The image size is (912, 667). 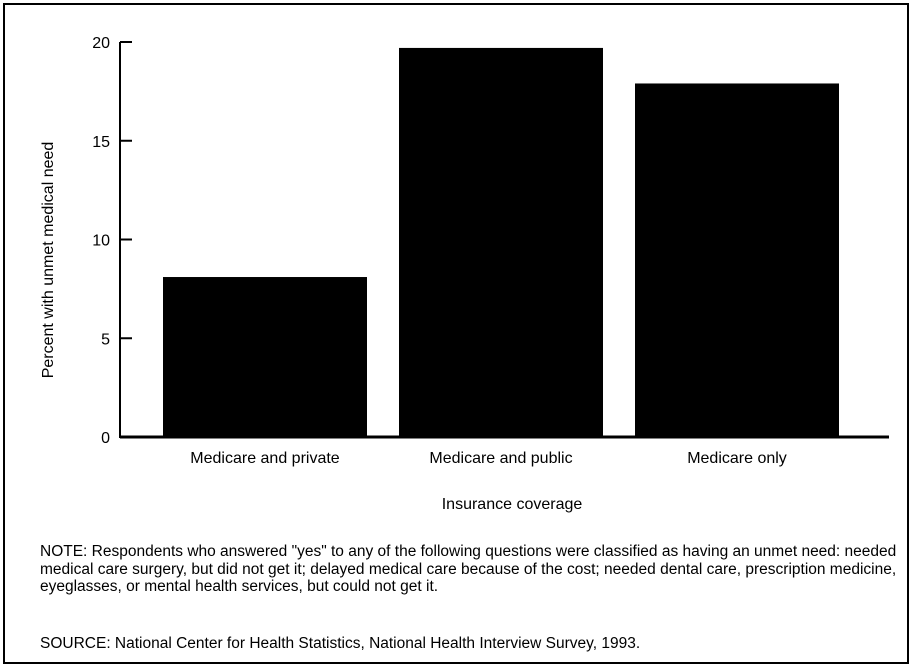 I want to click on y-tick-label: 20, so click(x=101, y=43).